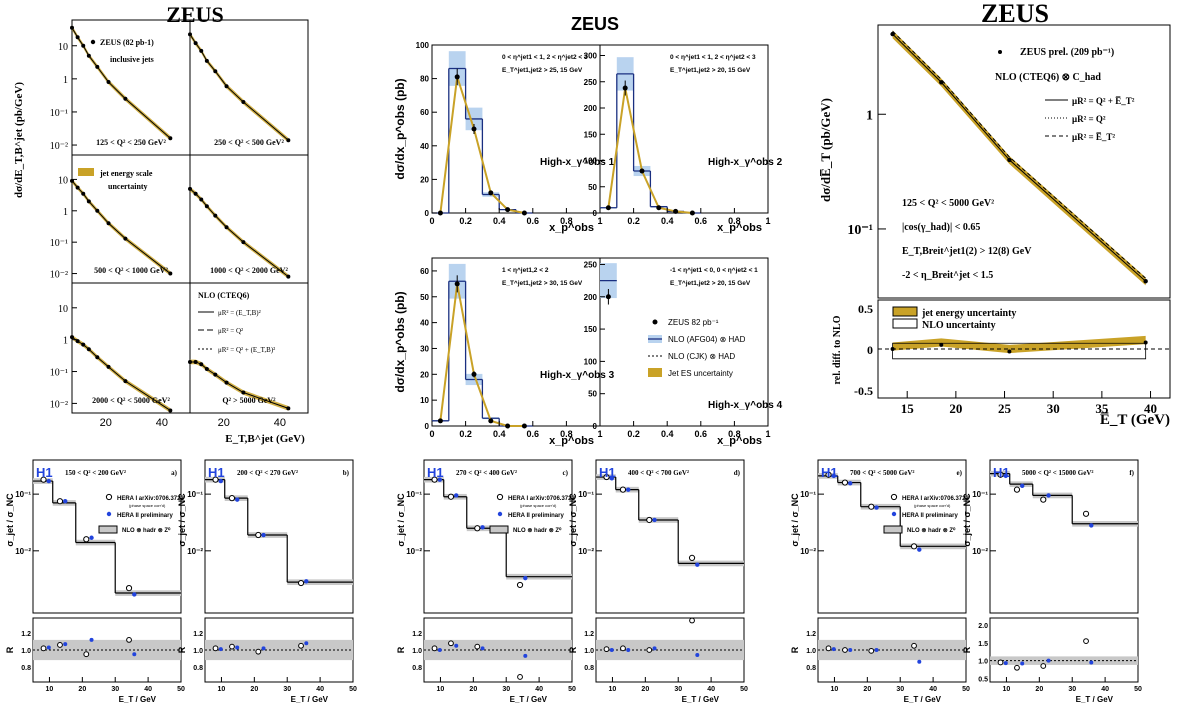 This screenshot has width=1183, height=713. Describe the element at coordinates (65, 341) in the screenshot. I see `zeus1-ytick-label: 1` at that location.